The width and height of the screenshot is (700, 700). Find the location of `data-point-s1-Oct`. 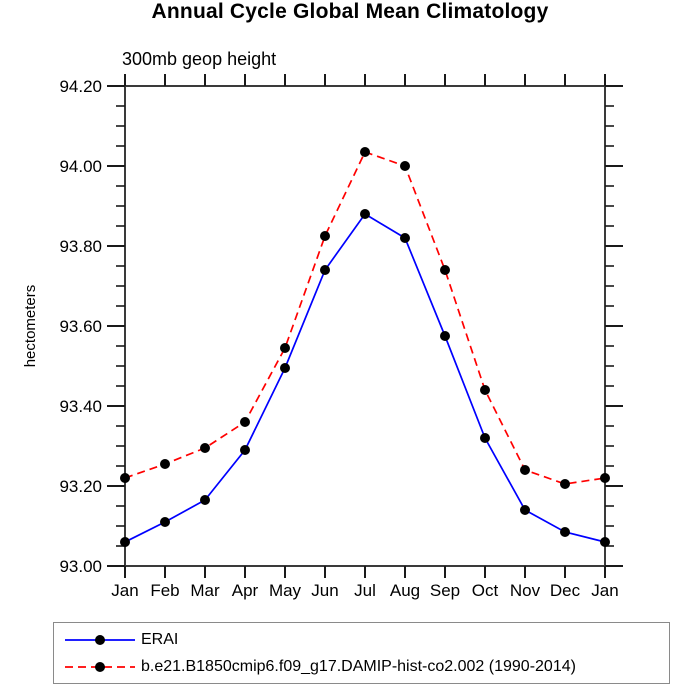

data-point-s1-Oct is located at coordinates (485, 390).